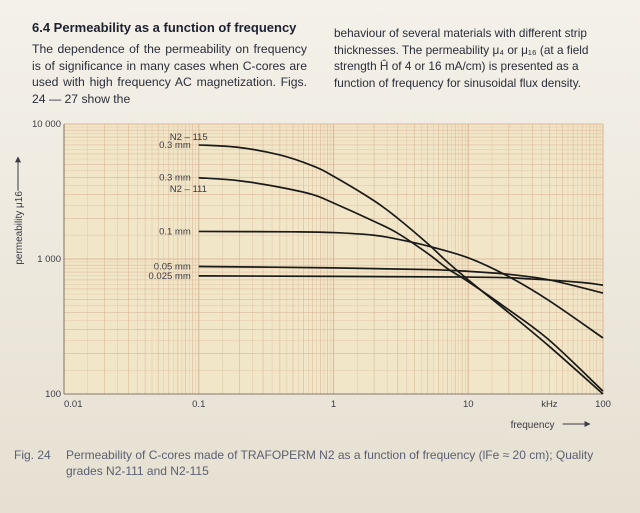  What do you see at coordinates (73, 404) in the screenshot?
I see `x-tick-label: 0.01` at bounding box center [73, 404].